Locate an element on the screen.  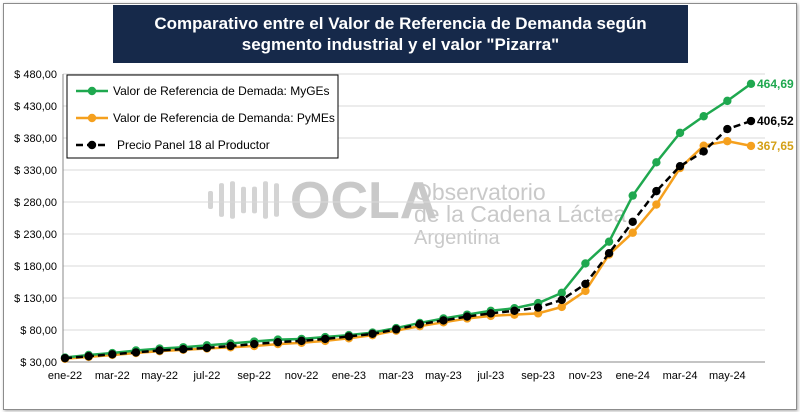
y-tick-label: $ 330,00 is located at coordinates (35, 171).